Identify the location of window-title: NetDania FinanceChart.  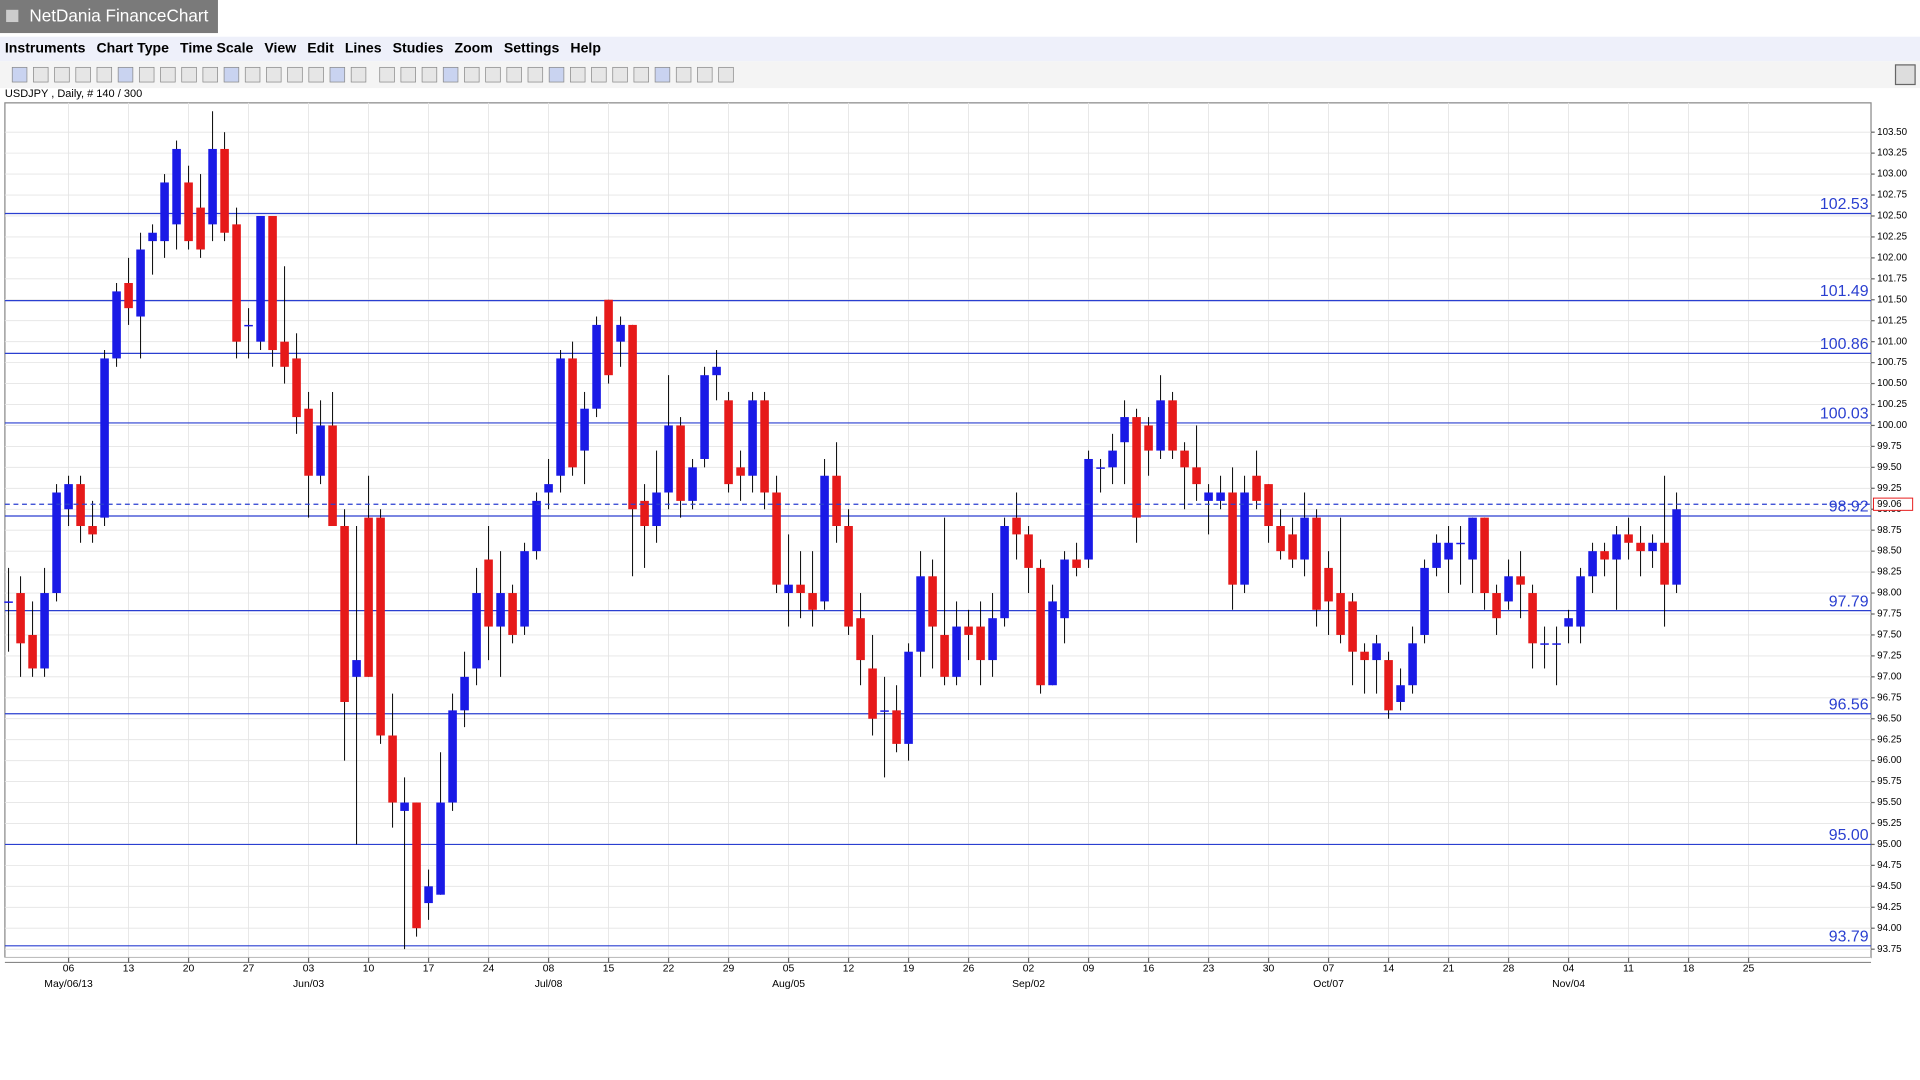
(118, 16).